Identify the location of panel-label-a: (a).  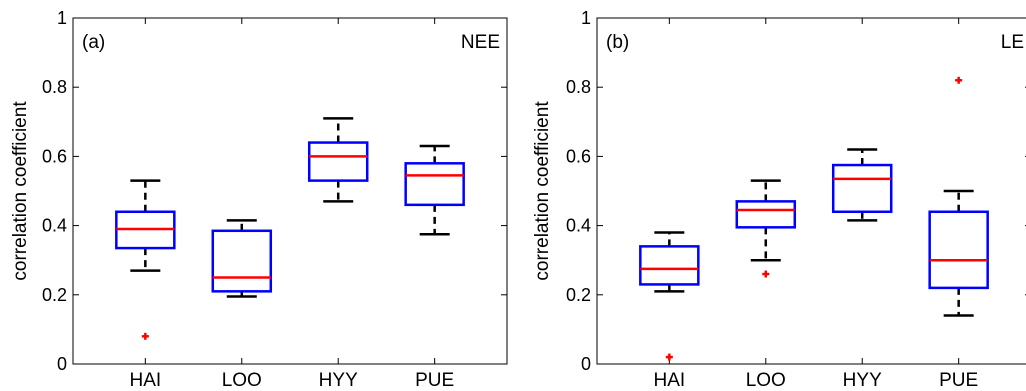
(93, 42).